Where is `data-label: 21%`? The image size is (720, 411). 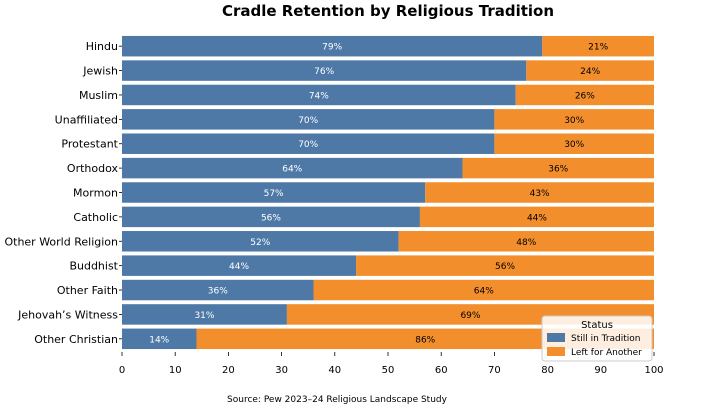
data-label: 21% is located at coordinates (598, 48).